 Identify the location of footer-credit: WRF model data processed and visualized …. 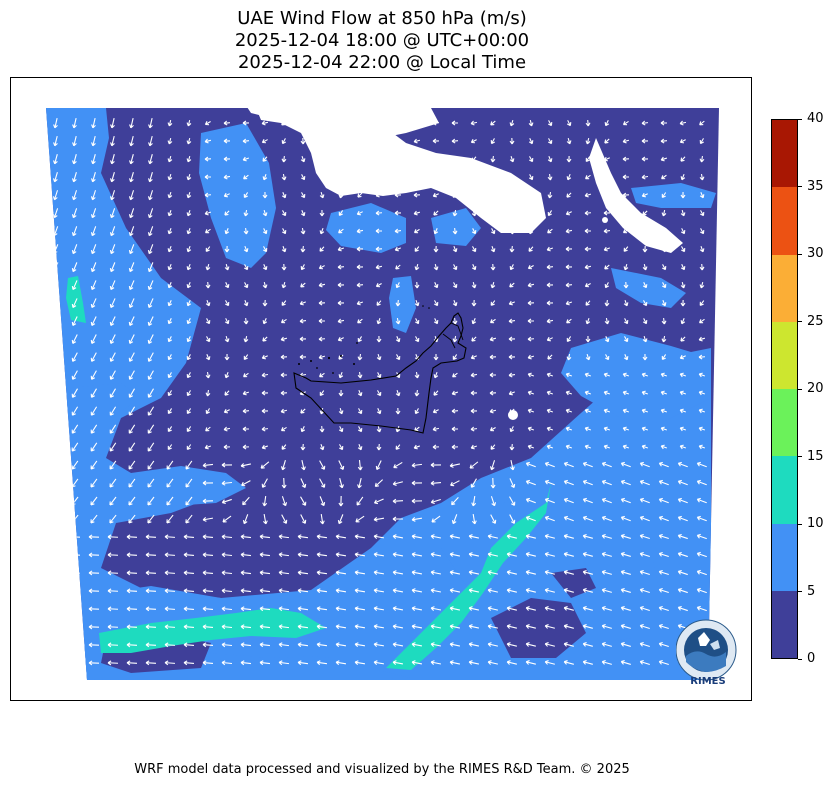
(382, 769).